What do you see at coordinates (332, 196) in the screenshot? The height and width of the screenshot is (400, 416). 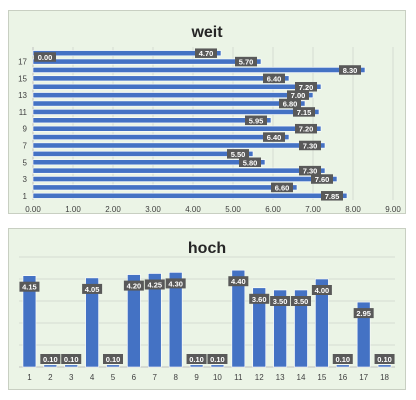 I see `data-label: 7.85` at bounding box center [332, 196].